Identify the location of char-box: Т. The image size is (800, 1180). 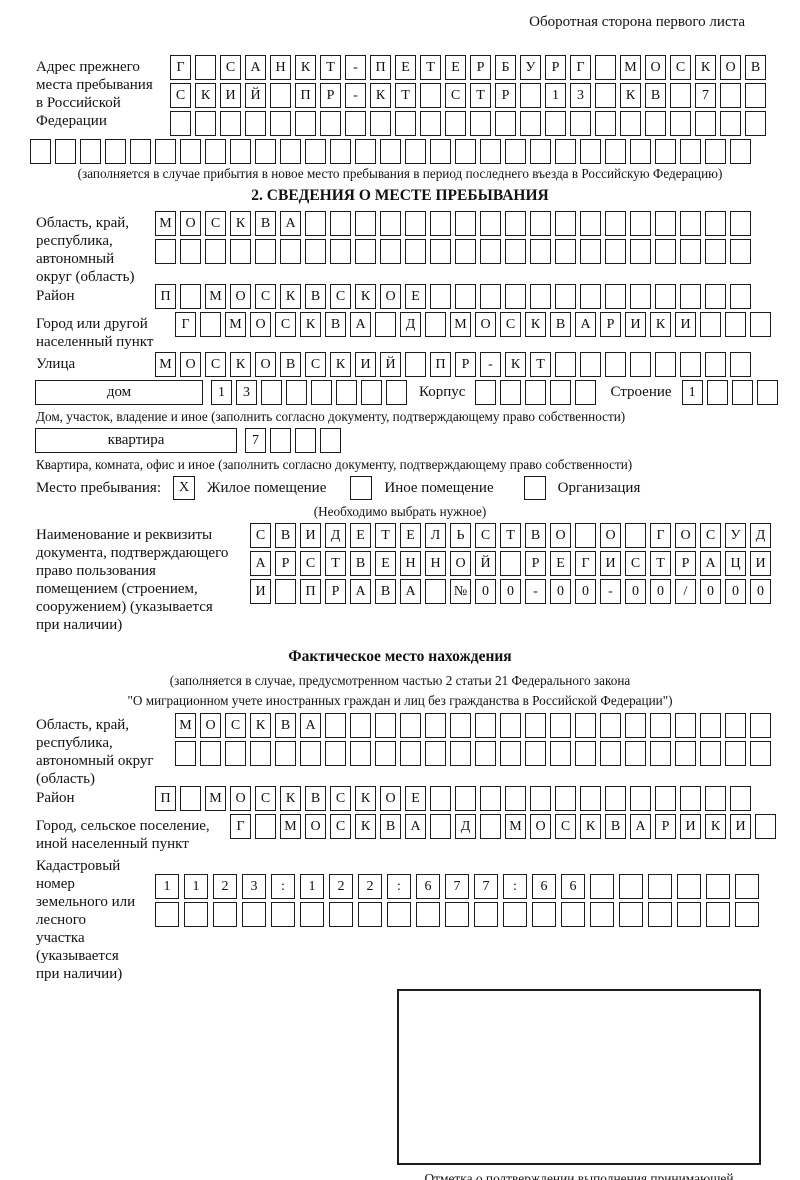
(540, 364).